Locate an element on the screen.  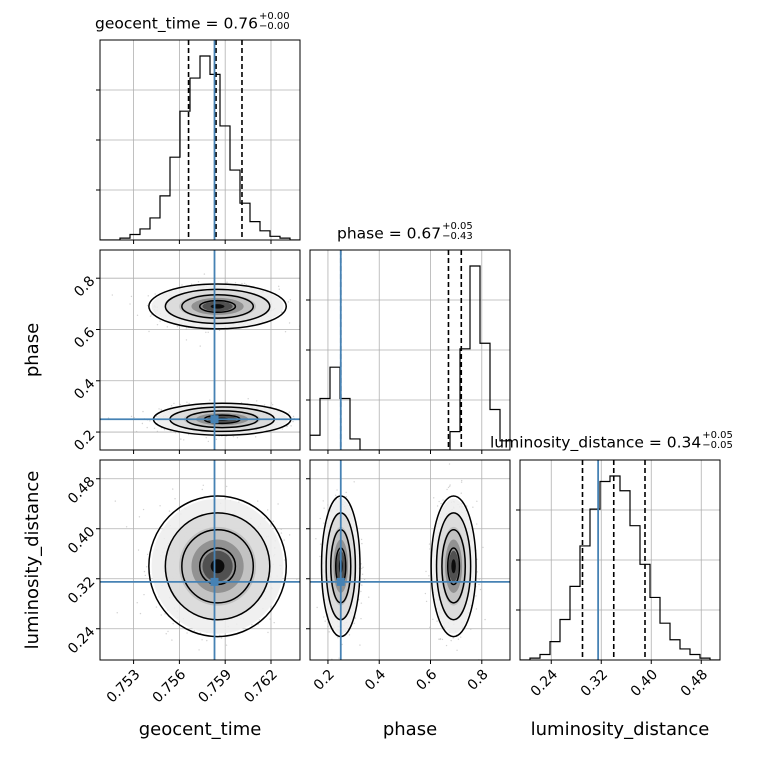
xtick-label-luminosity_distance: 0.48 is located at coordinates (694, 683).